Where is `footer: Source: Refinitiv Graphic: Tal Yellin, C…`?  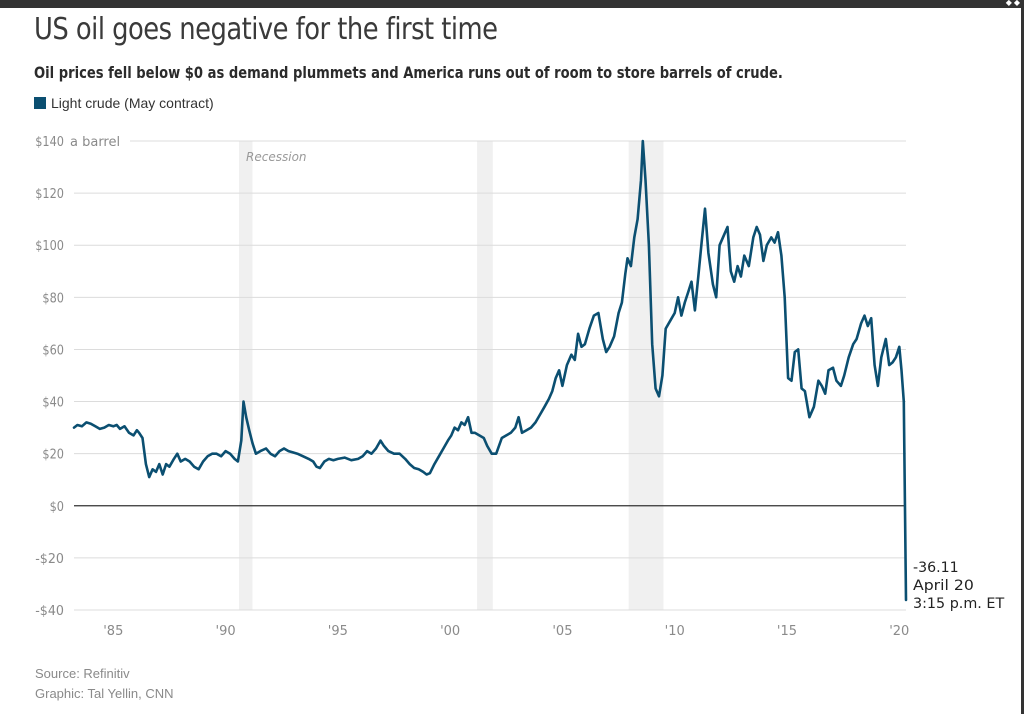
footer: Source: Refinitiv Graphic: Tal Yellin, C… is located at coordinates (104, 684).